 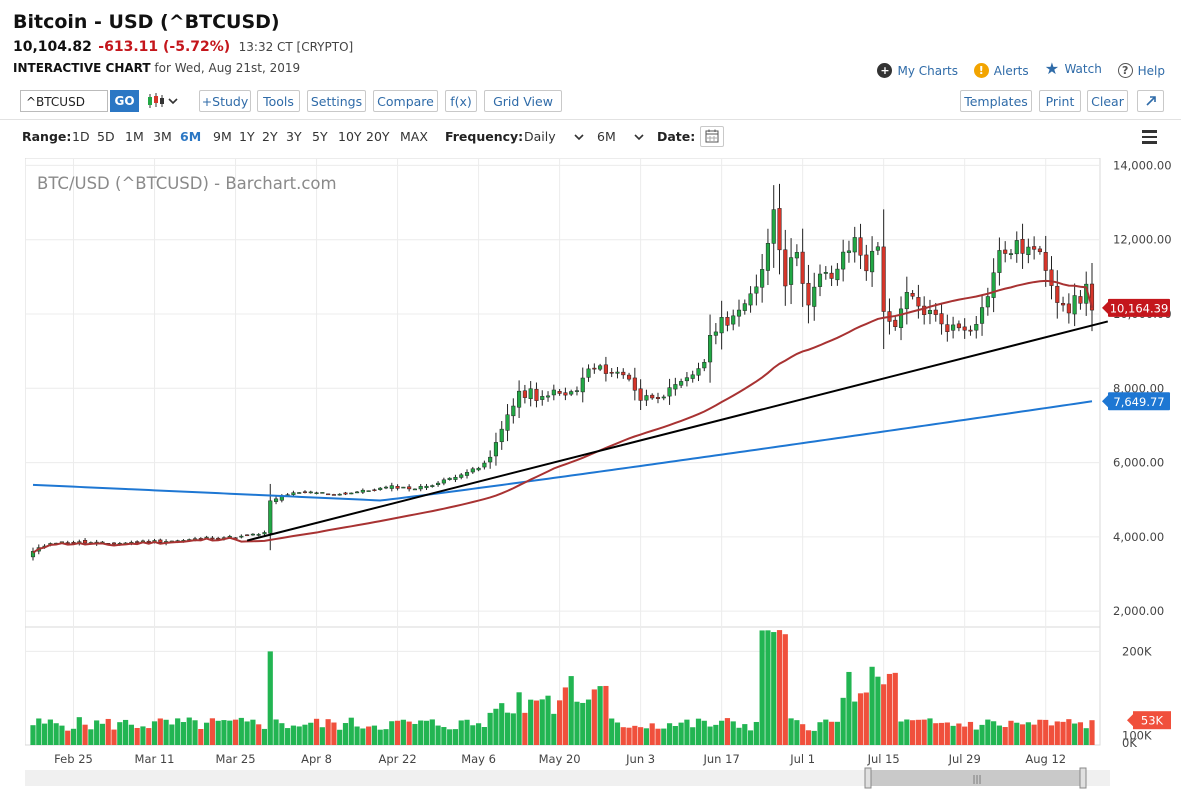 I want to click on volume-tag-arrow, so click(x=1130, y=720).